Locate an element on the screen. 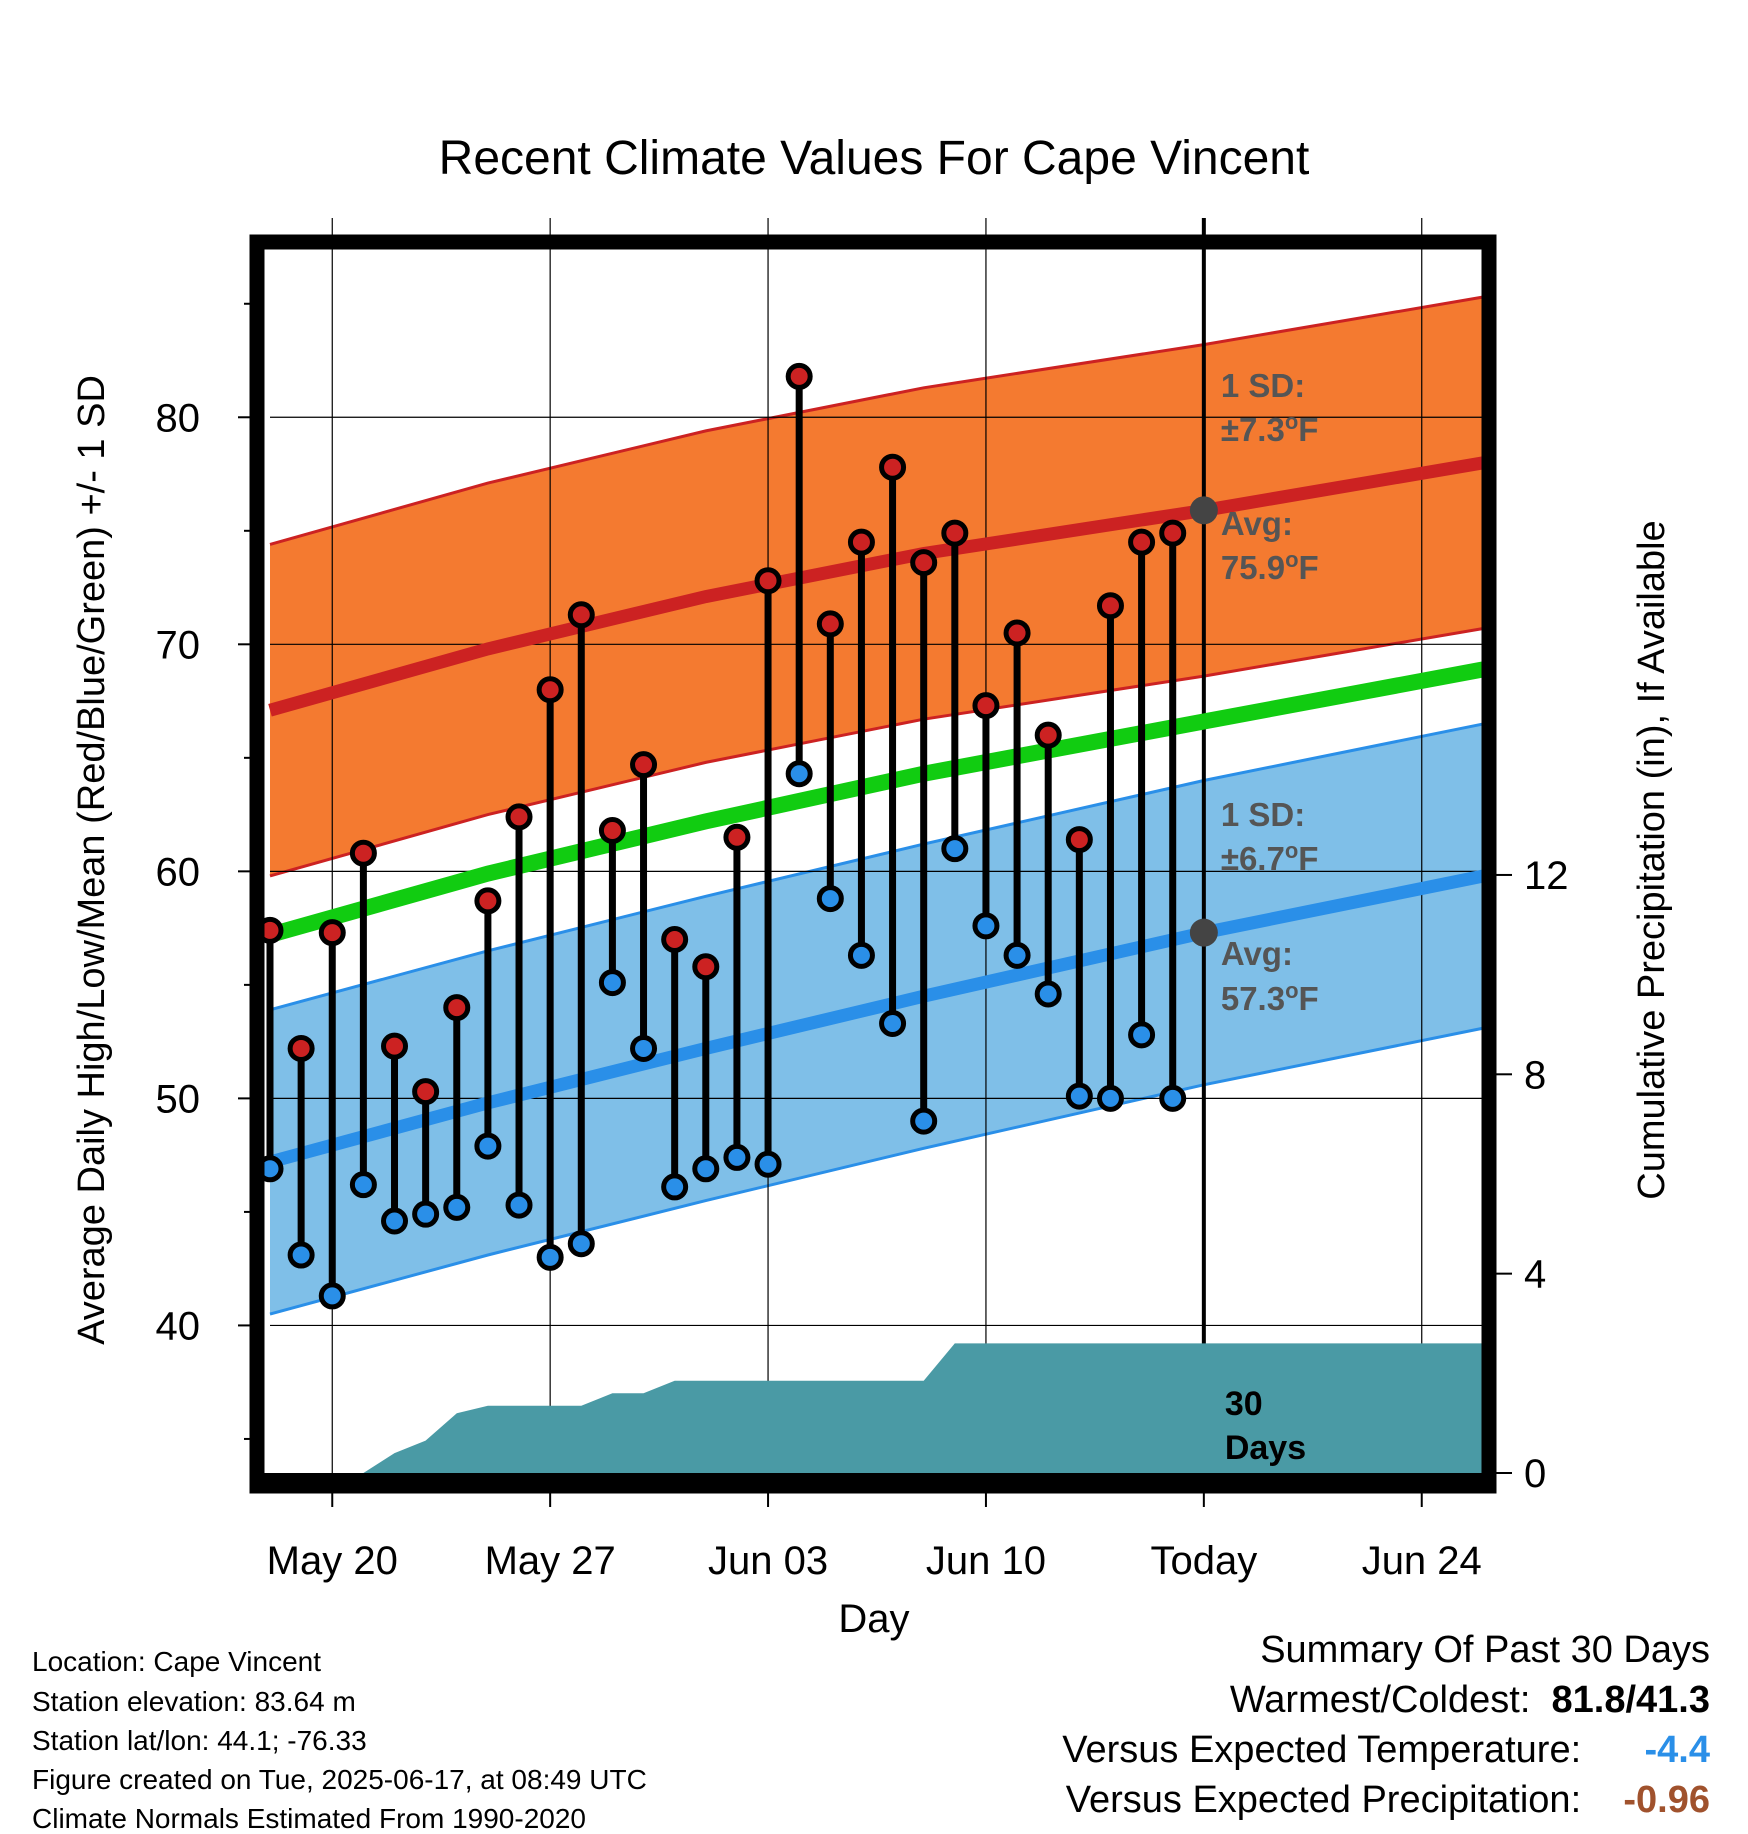 The image size is (1748, 1834). warm-cold-value: 81.8/41.3 is located at coordinates (1630, 1700).